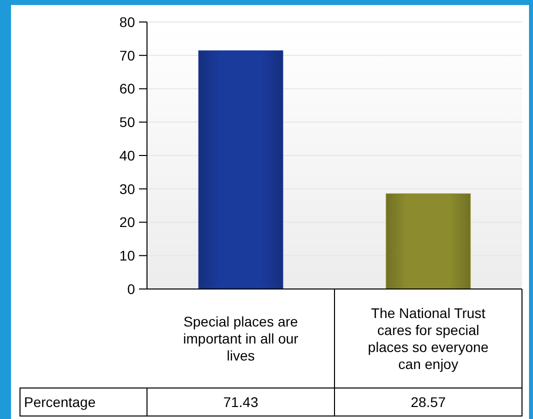 This screenshot has height=419, width=533. I want to click on y-tick-label: 0, so click(131, 288).